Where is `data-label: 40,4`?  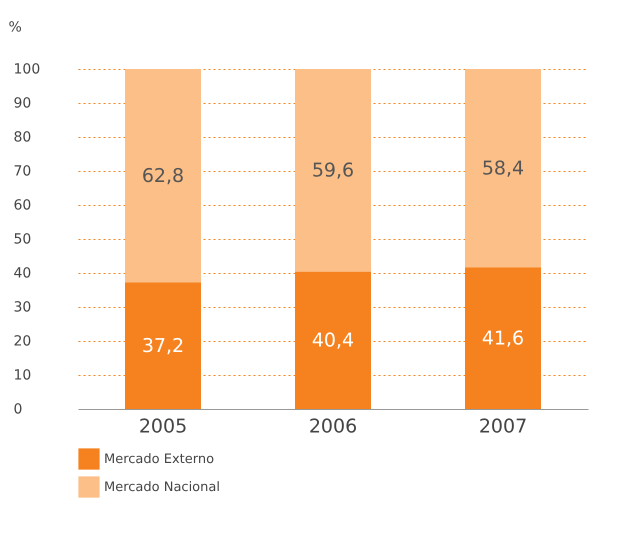
data-label: 40,4 is located at coordinates (333, 340).